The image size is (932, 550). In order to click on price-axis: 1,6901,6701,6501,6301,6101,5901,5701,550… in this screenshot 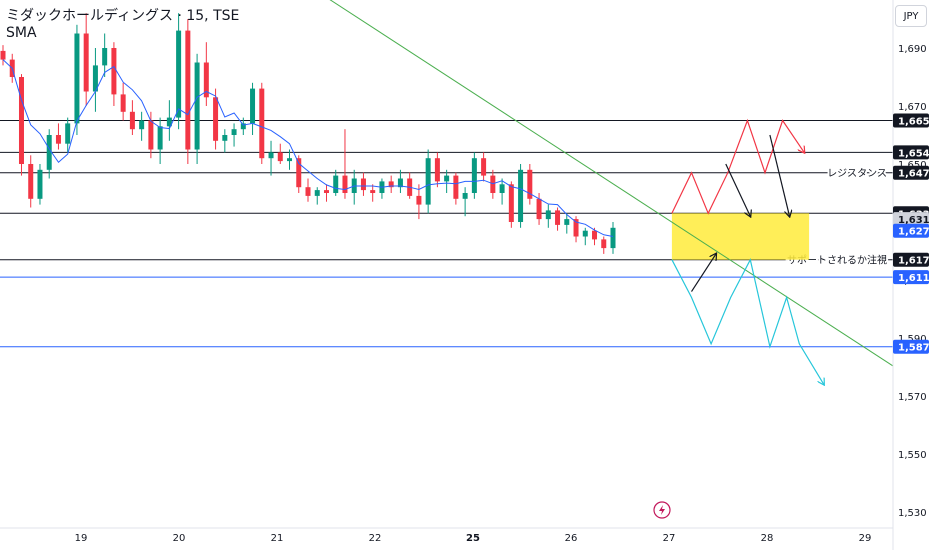, I will do `click(912, 275)`.